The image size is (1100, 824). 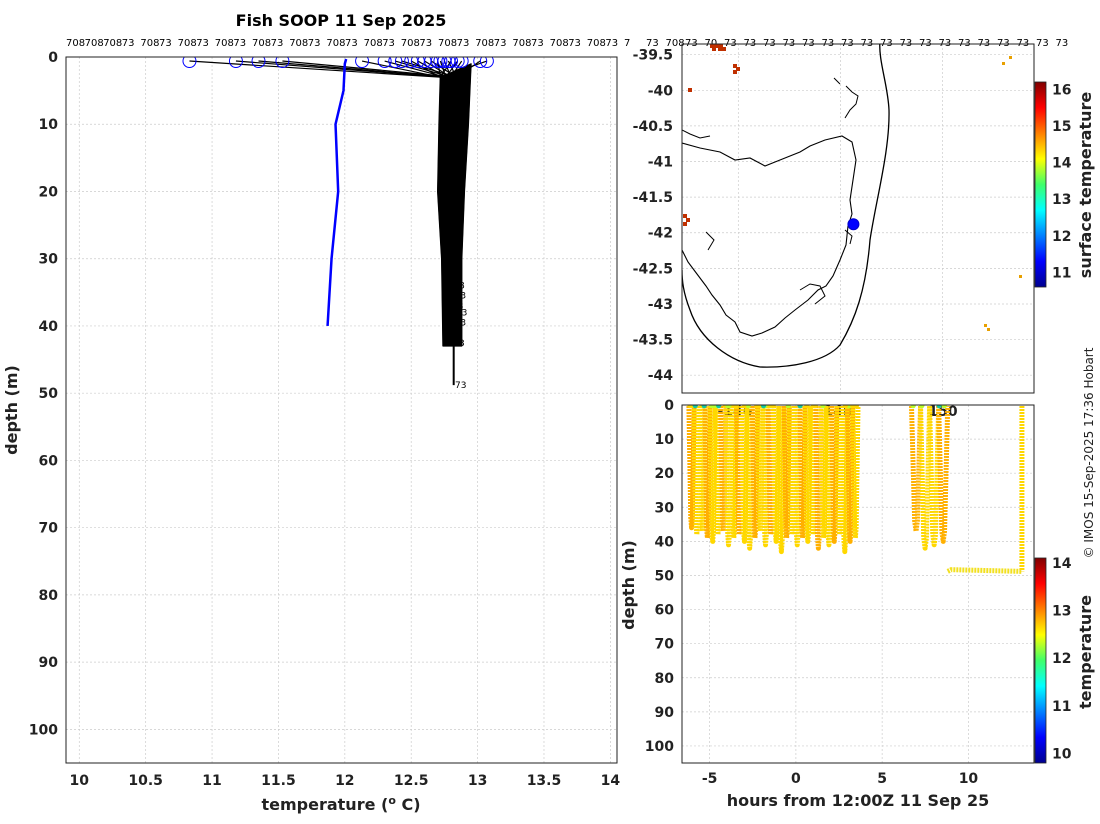 I want to click on map-colorbar-tick: 13, so click(x=1061, y=200).